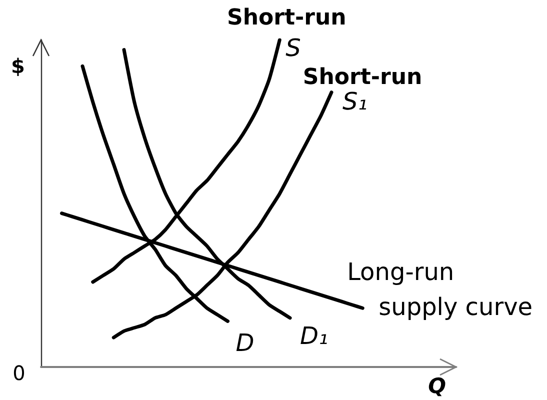 This screenshot has width=547, height=400. What do you see at coordinates (245, 343) in the screenshot?
I see `series-label: D` at bounding box center [245, 343].